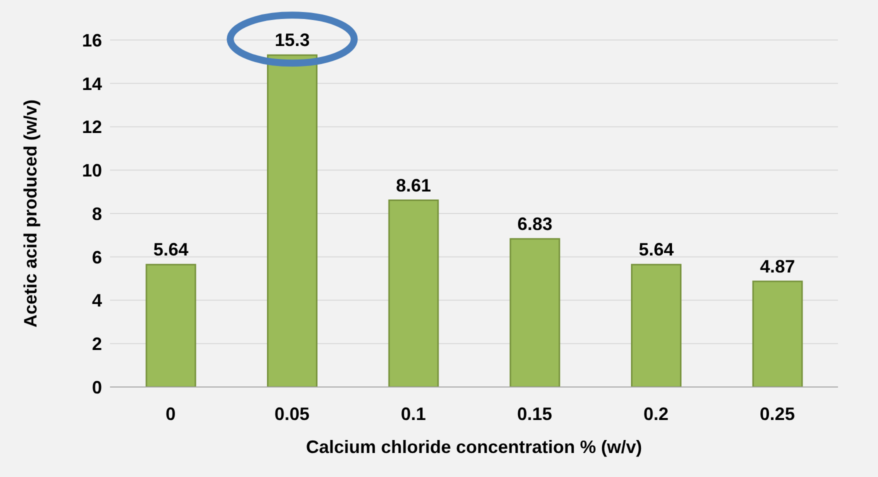 The image size is (878, 477). Describe the element at coordinates (171, 414) in the screenshot. I see `x-tick-label: 0` at that location.